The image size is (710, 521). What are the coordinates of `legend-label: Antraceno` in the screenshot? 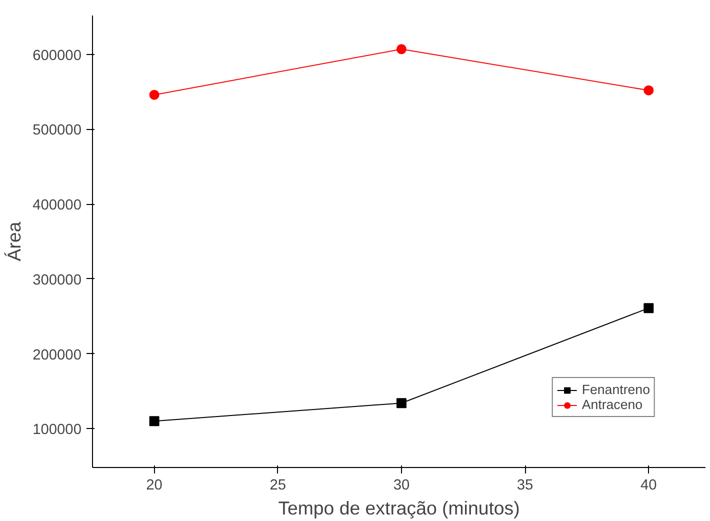 It's located at (612, 404).